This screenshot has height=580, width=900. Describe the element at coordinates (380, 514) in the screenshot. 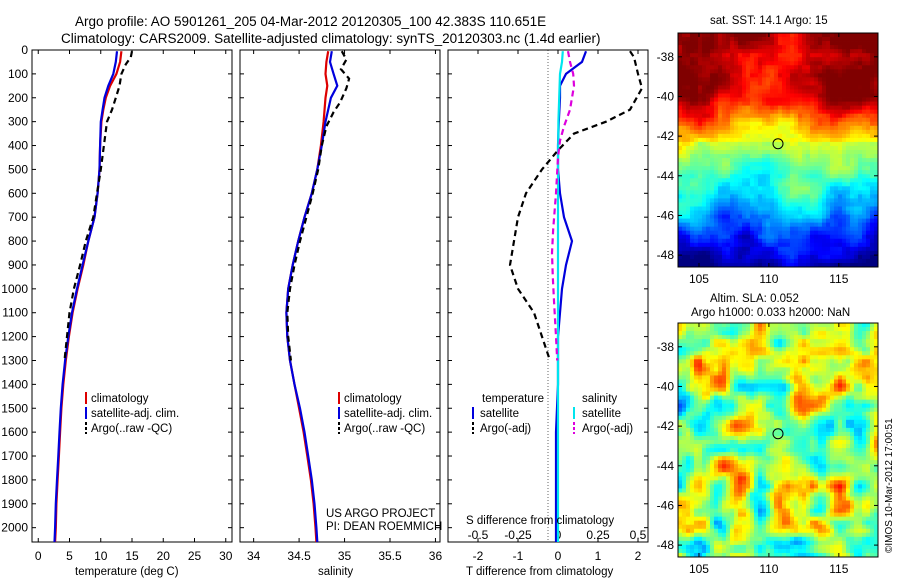

I see `credit-line-1: US ARGO PROJECT` at that location.